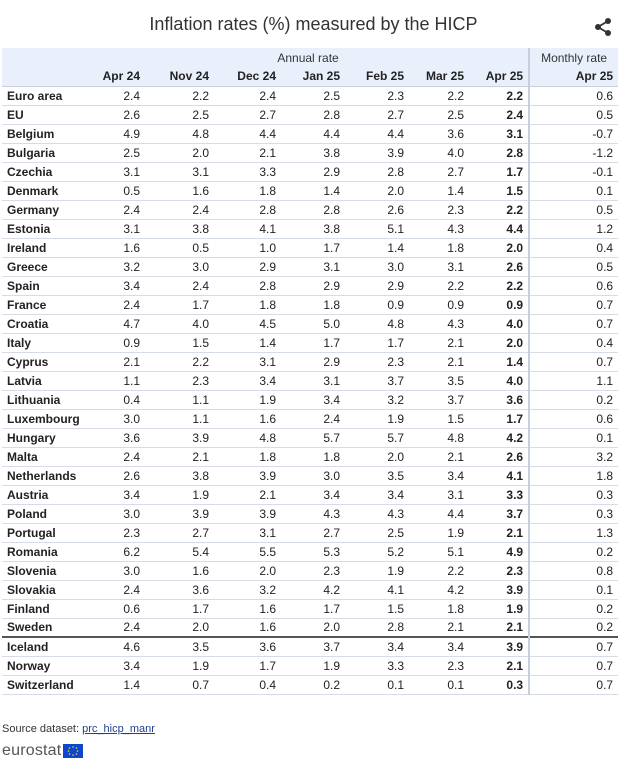  Describe the element at coordinates (573, 571) in the screenshot. I see `value-cell: 0.8` at that location.